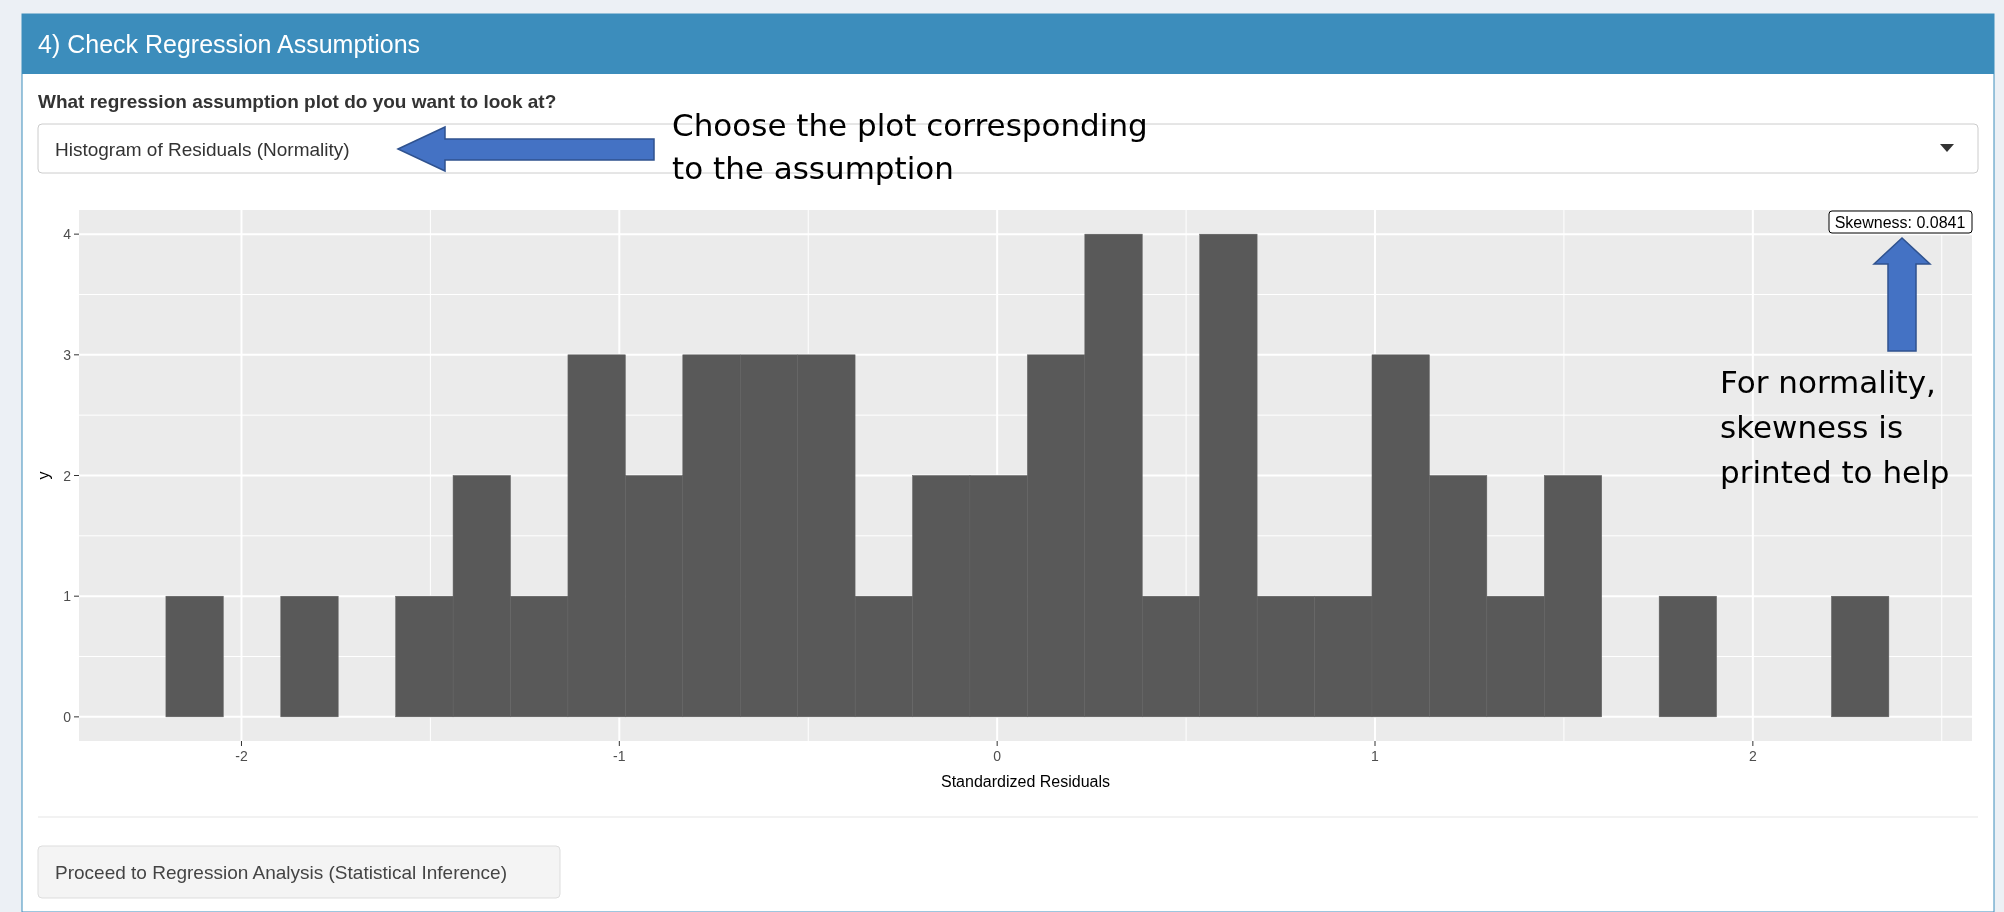 The image size is (2004, 912). Describe the element at coordinates (1752, 756) in the screenshot. I see `x-tick-label: 2` at that location.